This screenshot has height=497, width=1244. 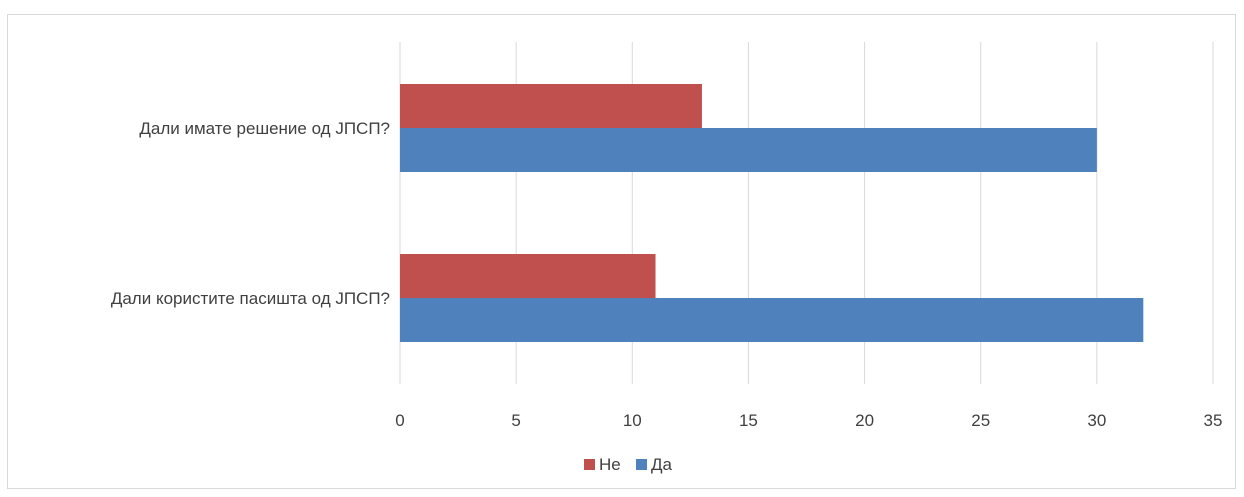 What do you see at coordinates (864, 420) in the screenshot?
I see `x-tick-label: 20` at bounding box center [864, 420].